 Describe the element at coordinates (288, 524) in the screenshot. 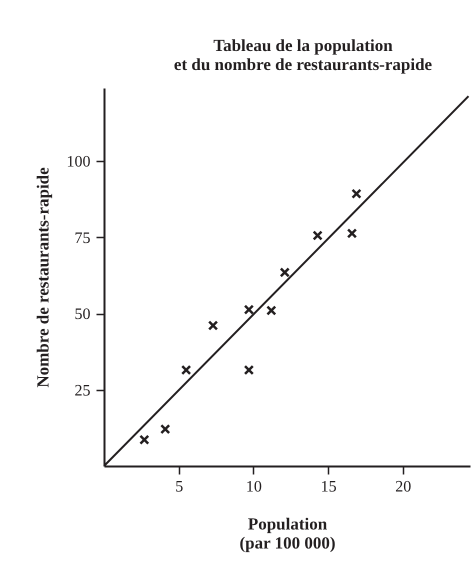

I see `text: Population` at that location.